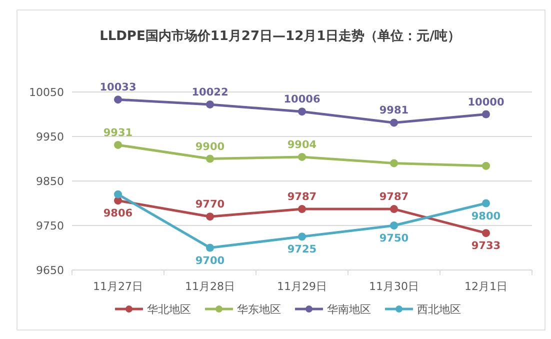 Image resolution: width=551 pixels, height=339 pixels. I want to click on x-tick-label: 11月30日, so click(394, 286).